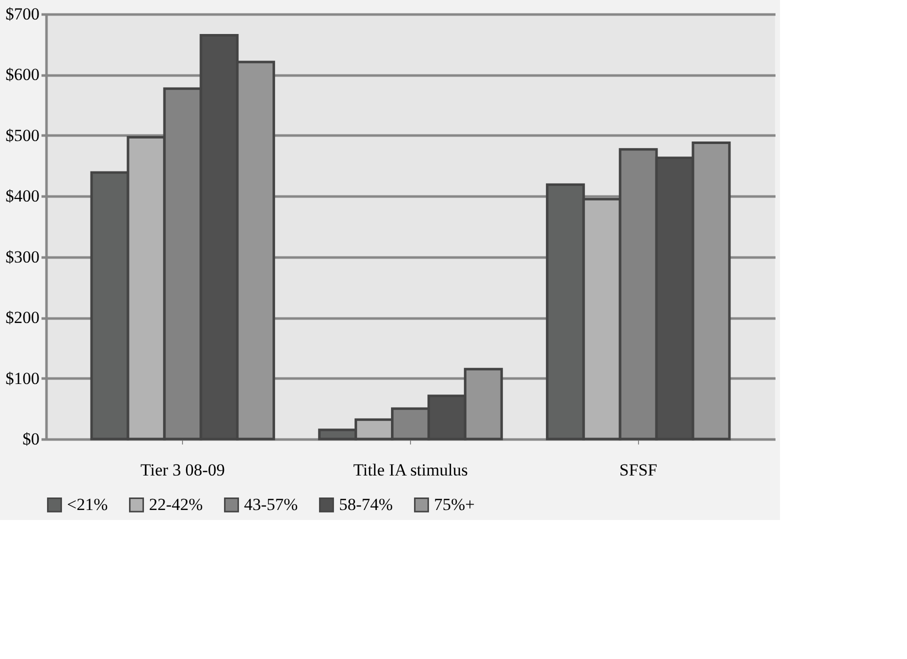 The width and height of the screenshot is (907, 659). I want to click on legend-label: <21%, so click(87, 504).